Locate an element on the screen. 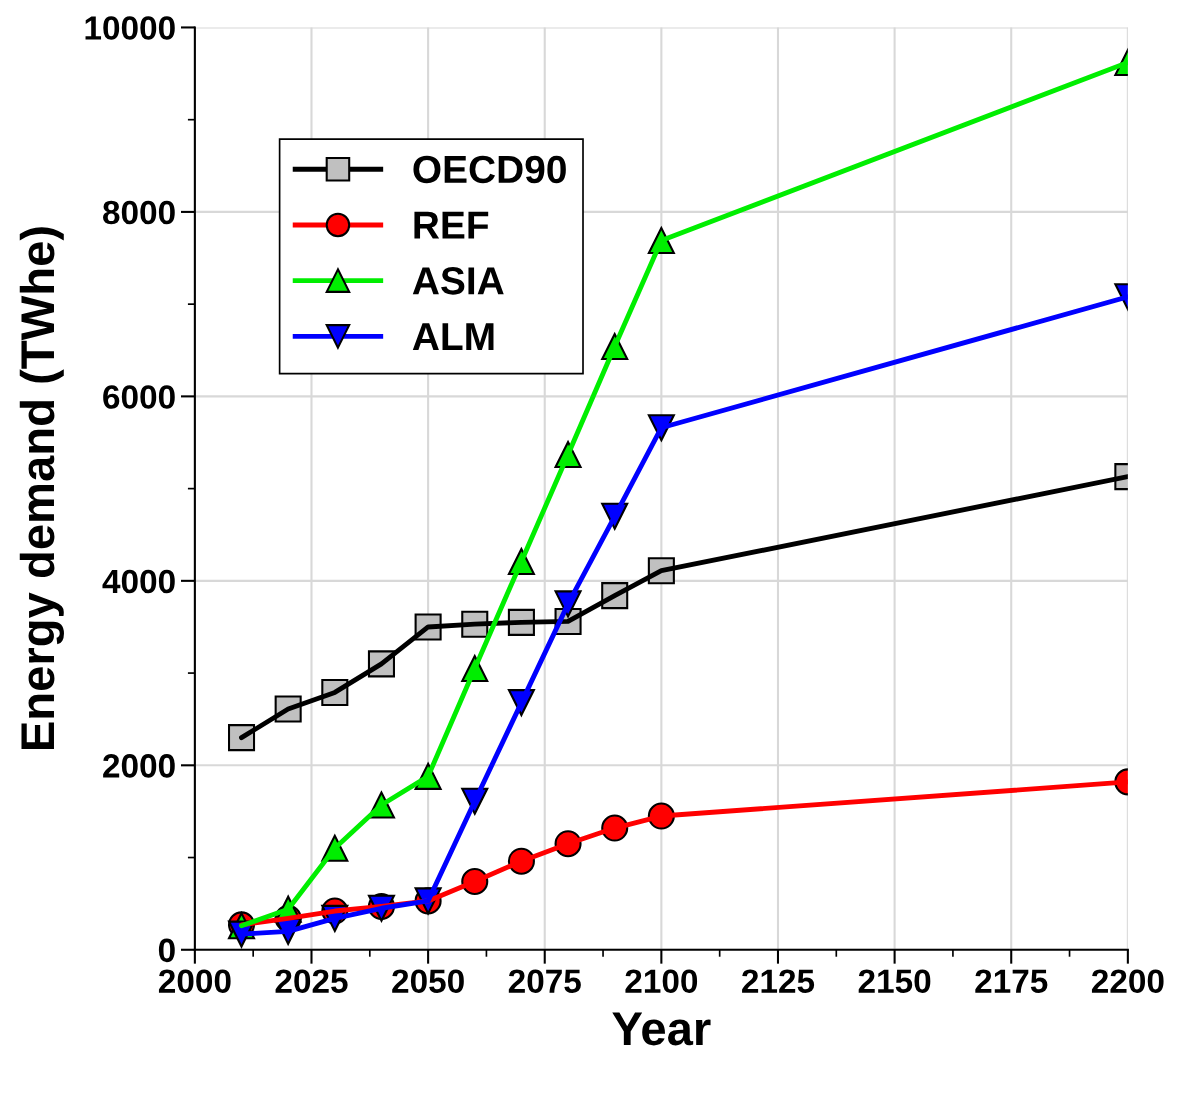 The height and width of the screenshot is (1098, 1181). y-tick-label: 0 is located at coordinates (166, 950).